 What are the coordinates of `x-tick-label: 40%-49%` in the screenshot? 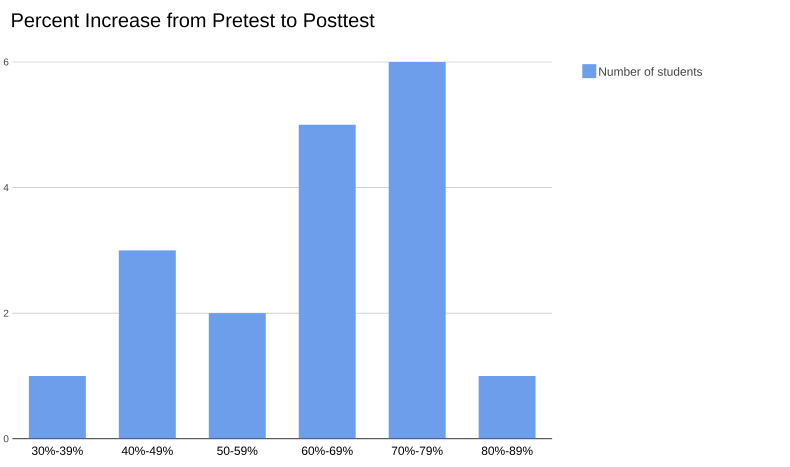 It's located at (147, 451).